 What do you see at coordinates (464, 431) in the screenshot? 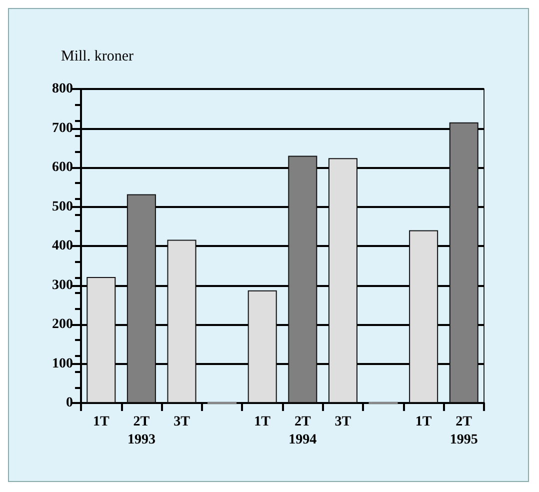
I see `x-tick-label: 2T 1995` at bounding box center [464, 431].